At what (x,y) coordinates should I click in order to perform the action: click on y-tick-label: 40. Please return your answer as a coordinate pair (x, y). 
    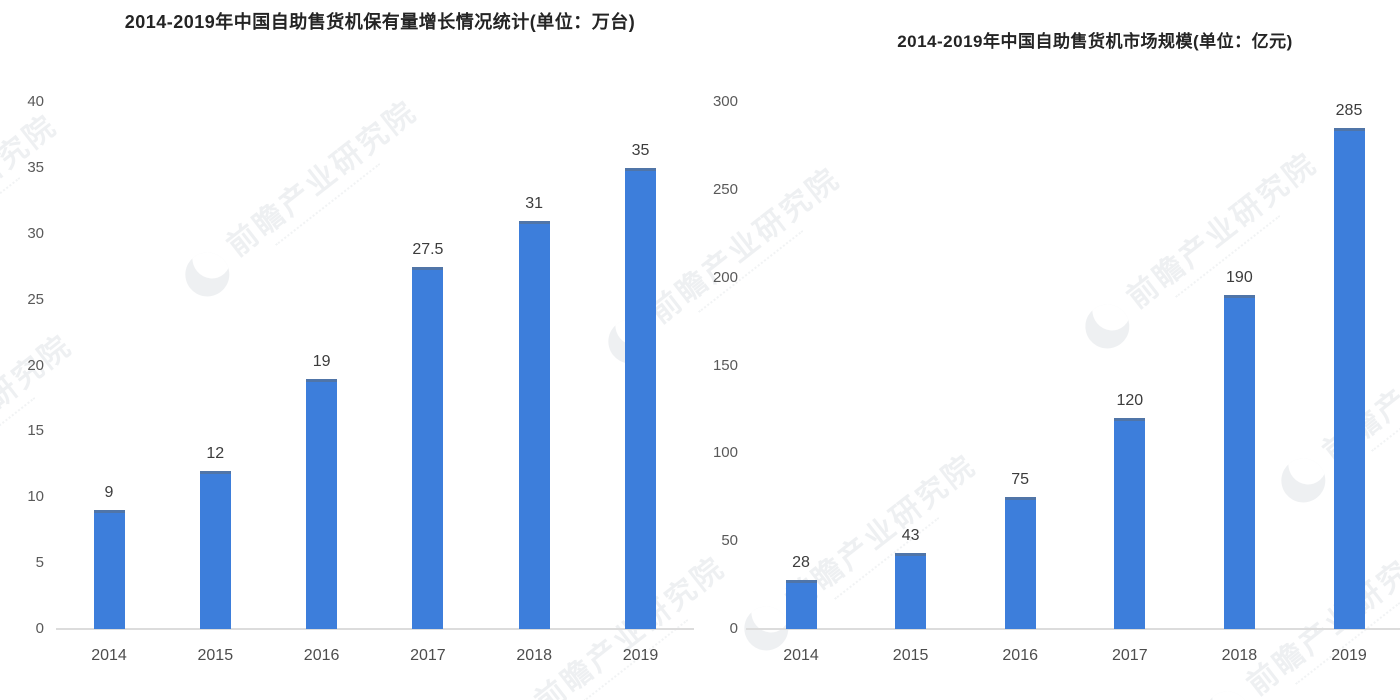
    Looking at the image, I should click on (35, 101).